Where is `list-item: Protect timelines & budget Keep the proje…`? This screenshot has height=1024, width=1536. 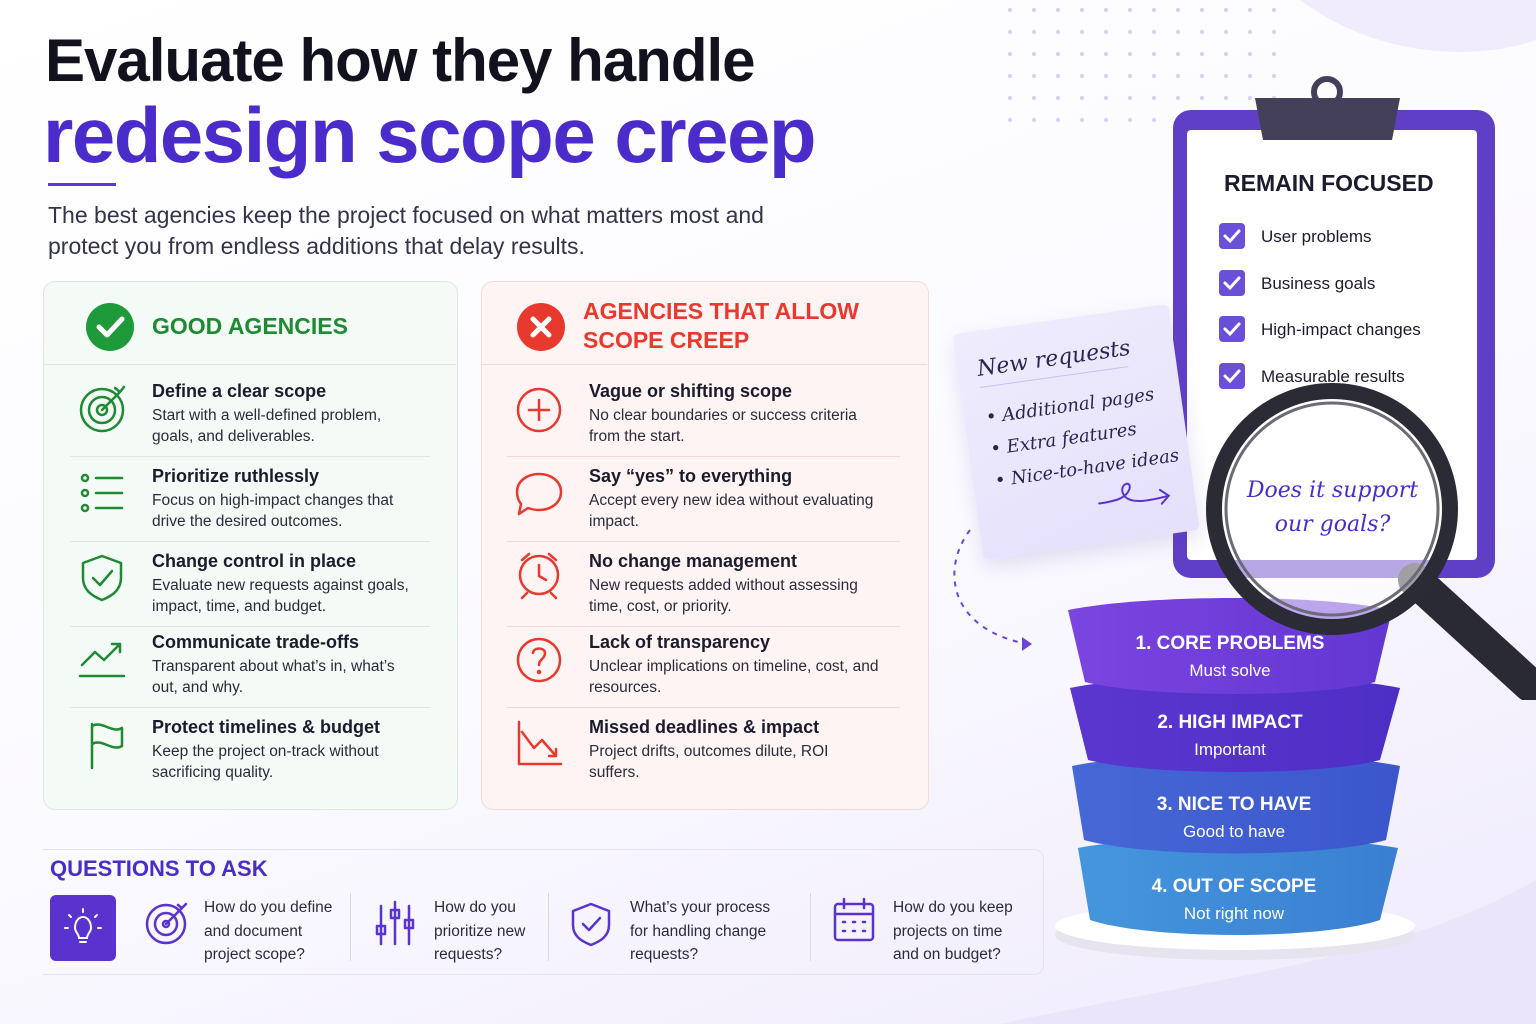
list-item: Protect timelines & budget Keep the proje… is located at coordinates (287, 750).